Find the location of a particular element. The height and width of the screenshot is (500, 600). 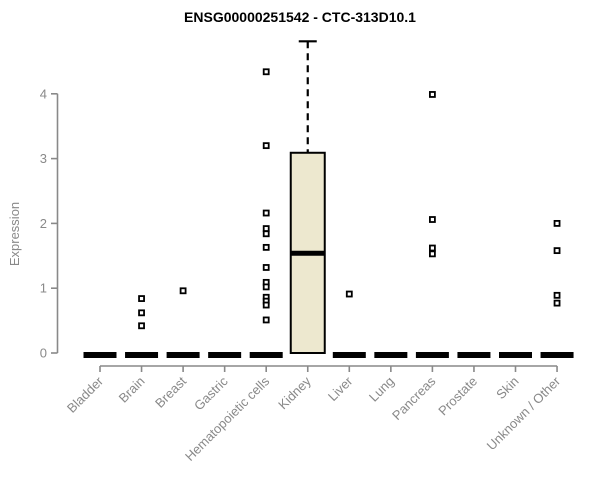

x-category-label: Skin is located at coordinates (507, 388).